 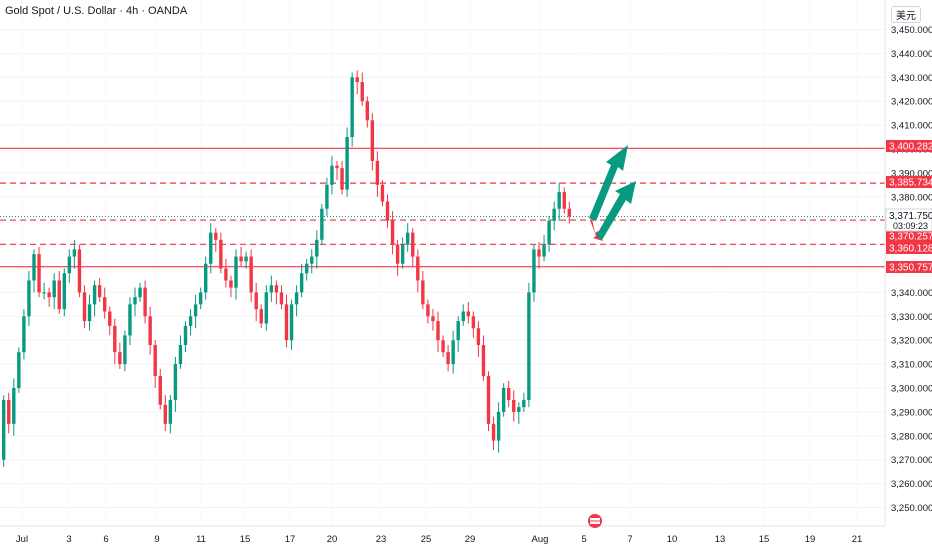 I want to click on y-tick-label: 3,450.000, so click(x=911, y=30).